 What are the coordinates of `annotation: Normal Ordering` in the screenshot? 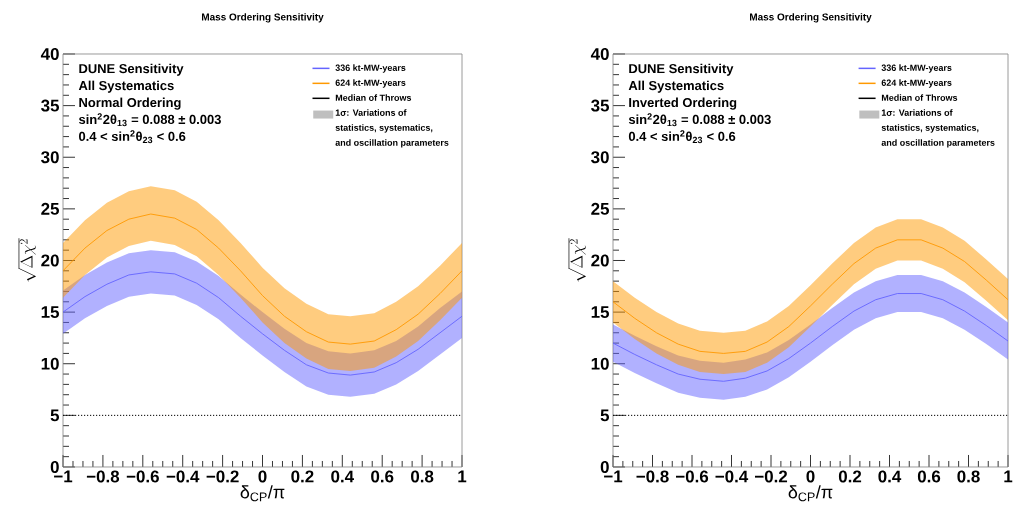 It's located at (130, 103).